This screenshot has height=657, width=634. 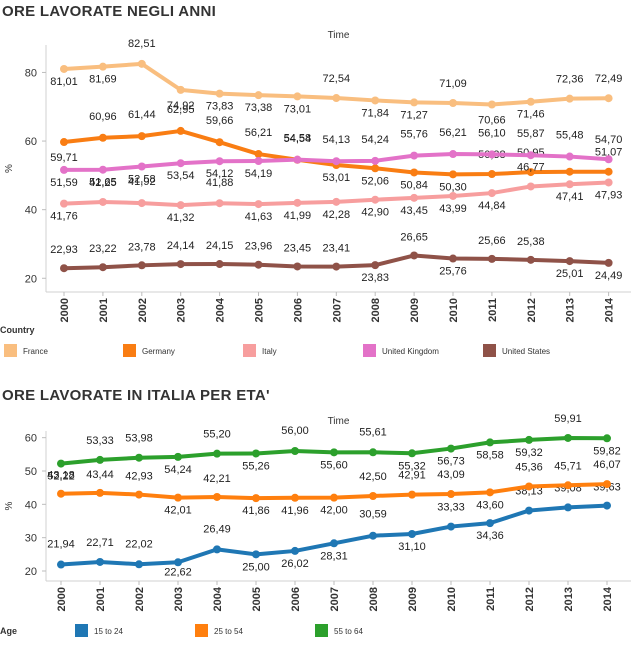 What do you see at coordinates (9, 505) in the screenshot?
I see `y-axis-label: %` at bounding box center [9, 505].